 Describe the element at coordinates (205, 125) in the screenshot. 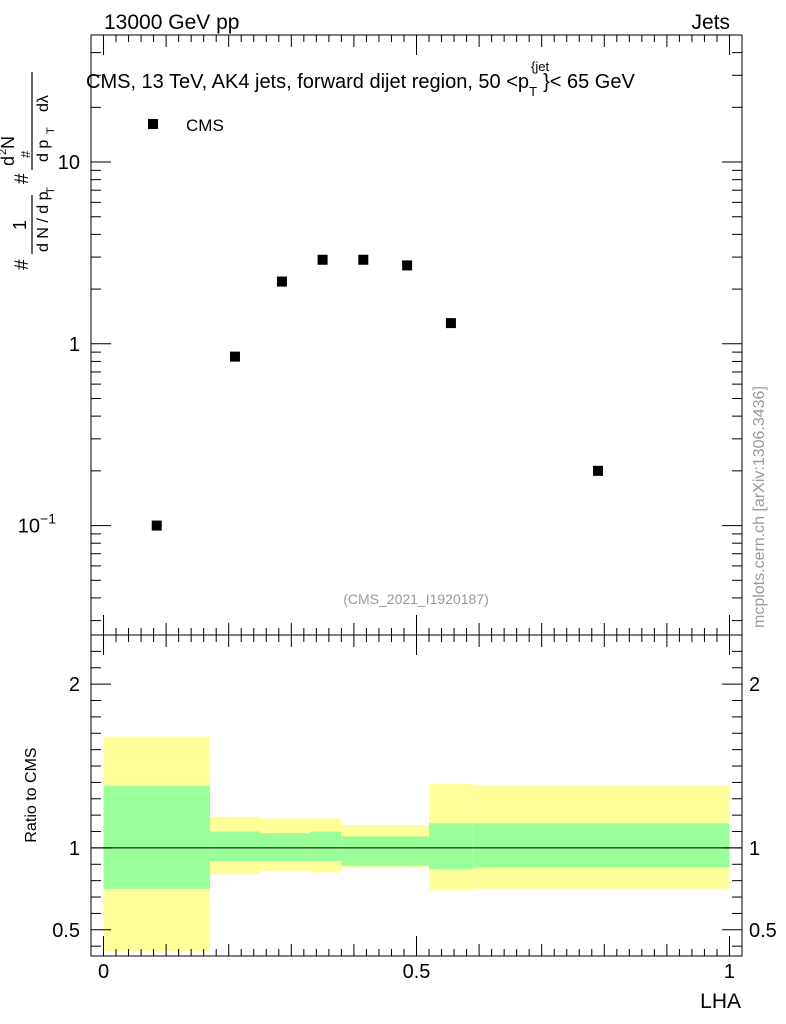

I see `legend-label: CMS` at that location.